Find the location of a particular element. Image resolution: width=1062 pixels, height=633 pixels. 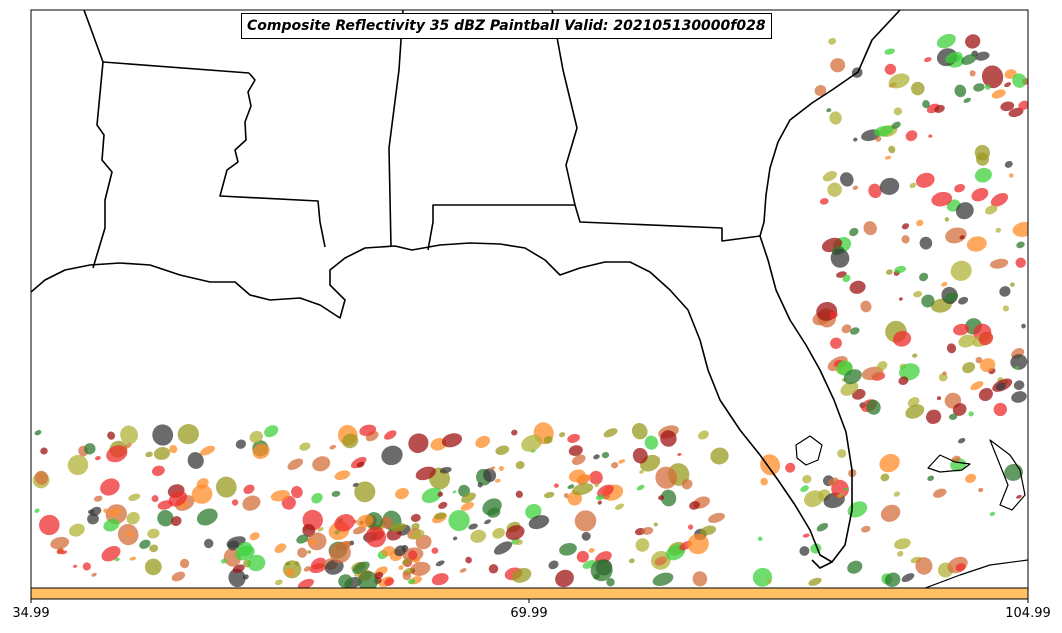

mississippi-river-border is located at coordinates (272, 160).